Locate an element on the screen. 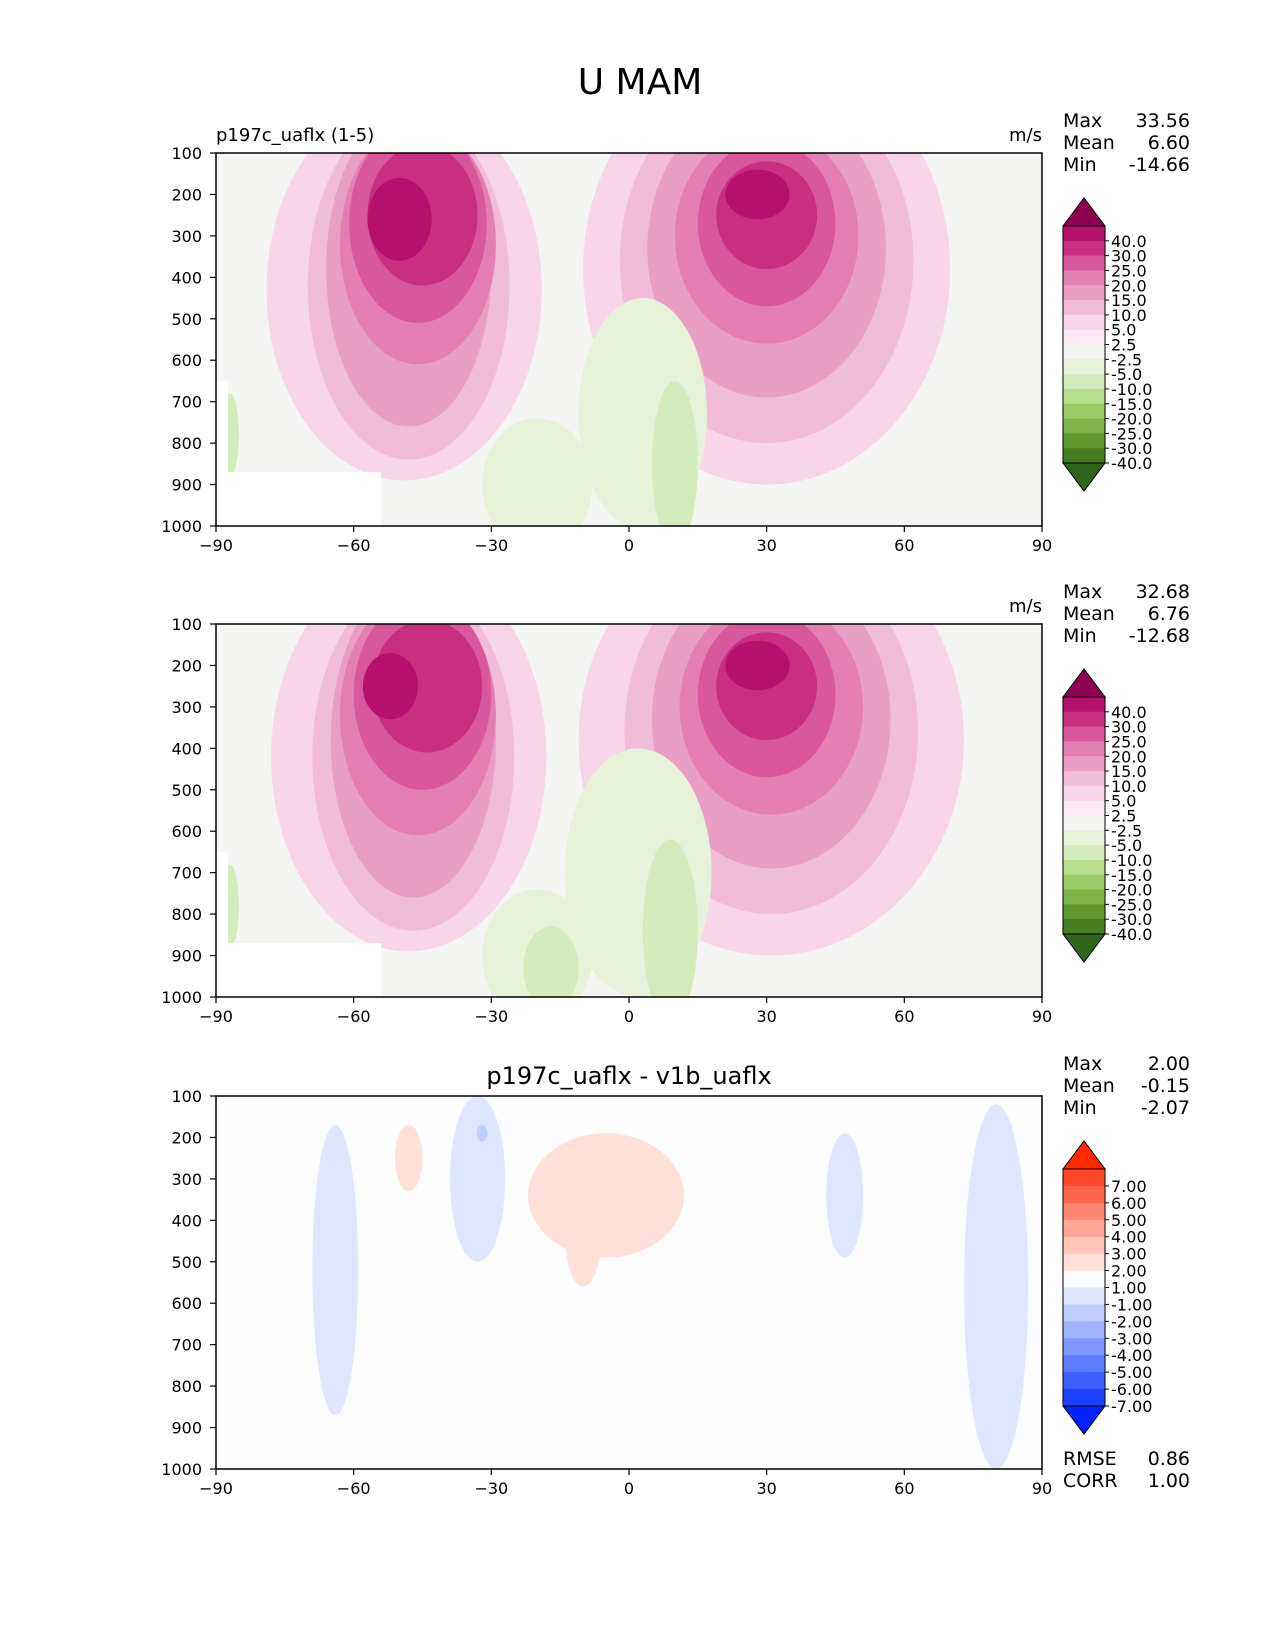 Image resolution: width=1275 pixels, height=1650 pixels. panel-title-left: p197c_uaflx (1-5) is located at coordinates (295, 135).